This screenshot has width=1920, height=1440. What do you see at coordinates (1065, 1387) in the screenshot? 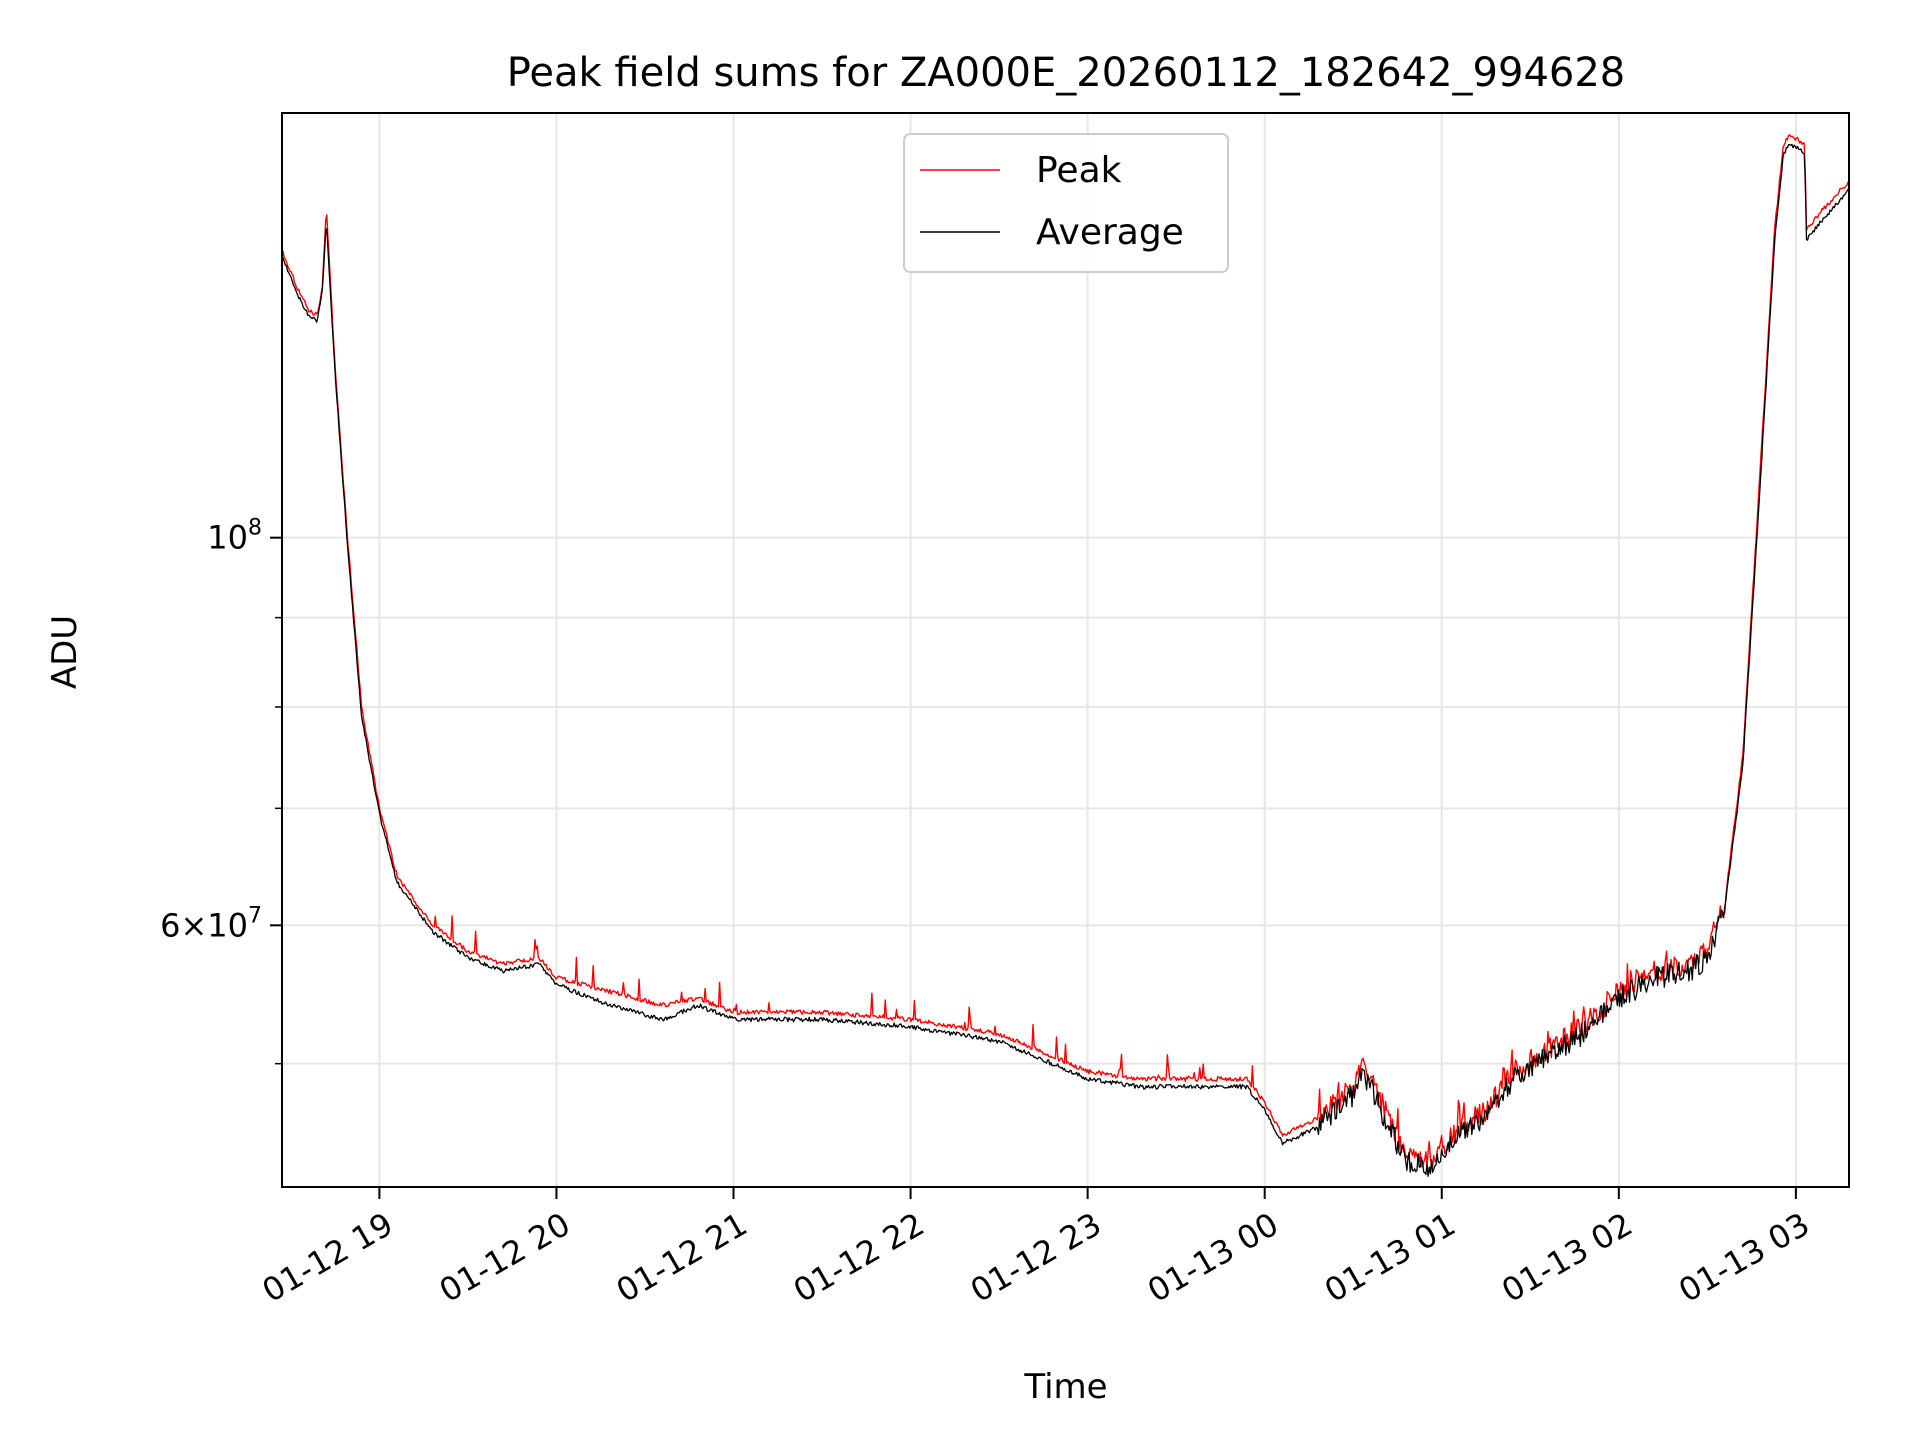
I see `x-axis-label: Time` at bounding box center [1065, 1387].